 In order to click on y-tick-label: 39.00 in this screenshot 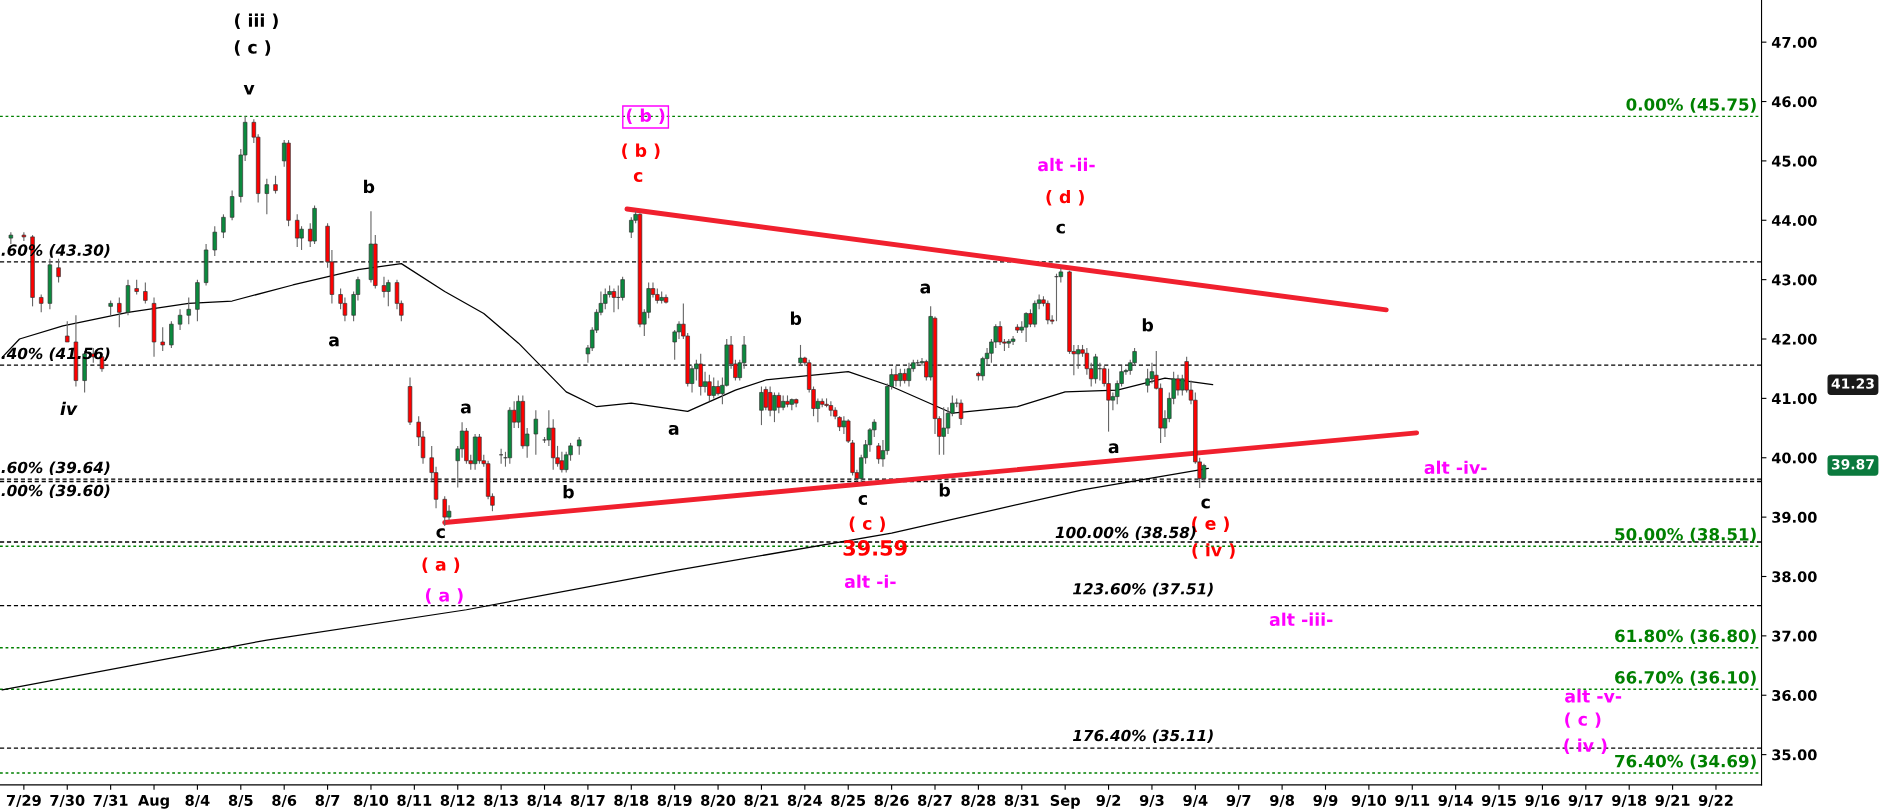, I will do `click(1794, 517)`.